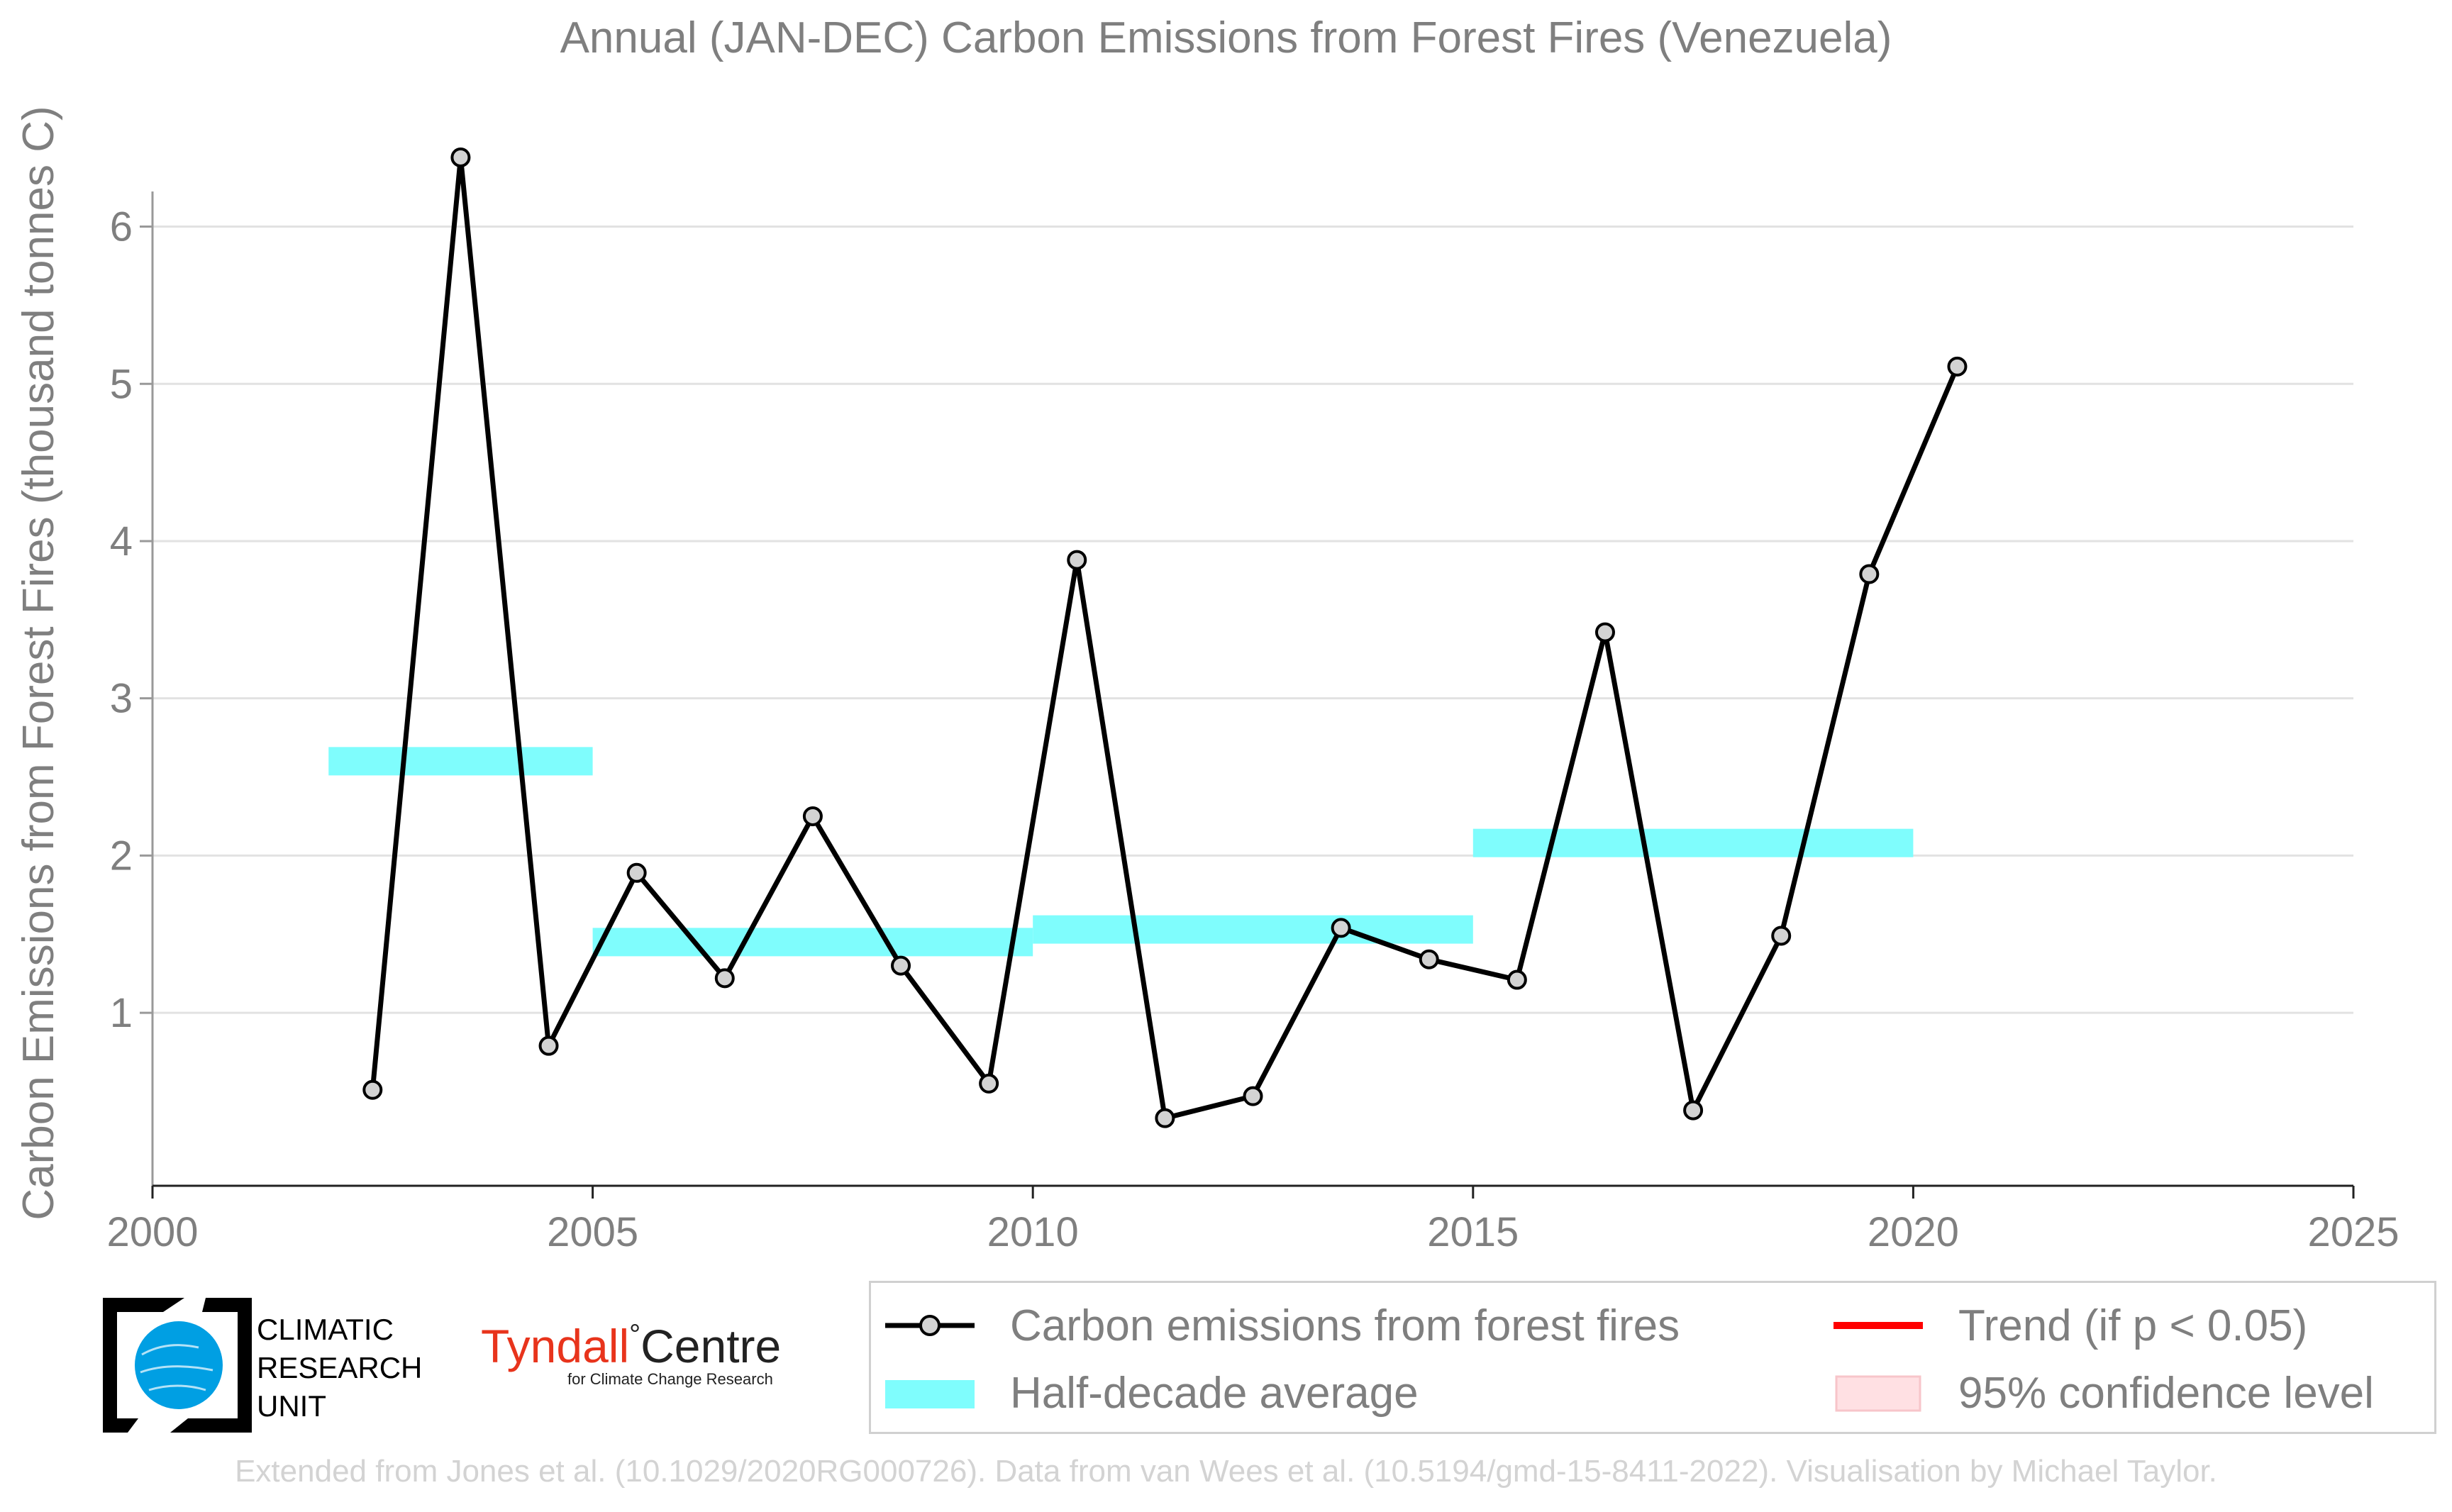  What do you see at coordinates (2353, 1232) in the screenshot?
I see `x-tick-label: 2025` at bounding box center [2353, 1232].